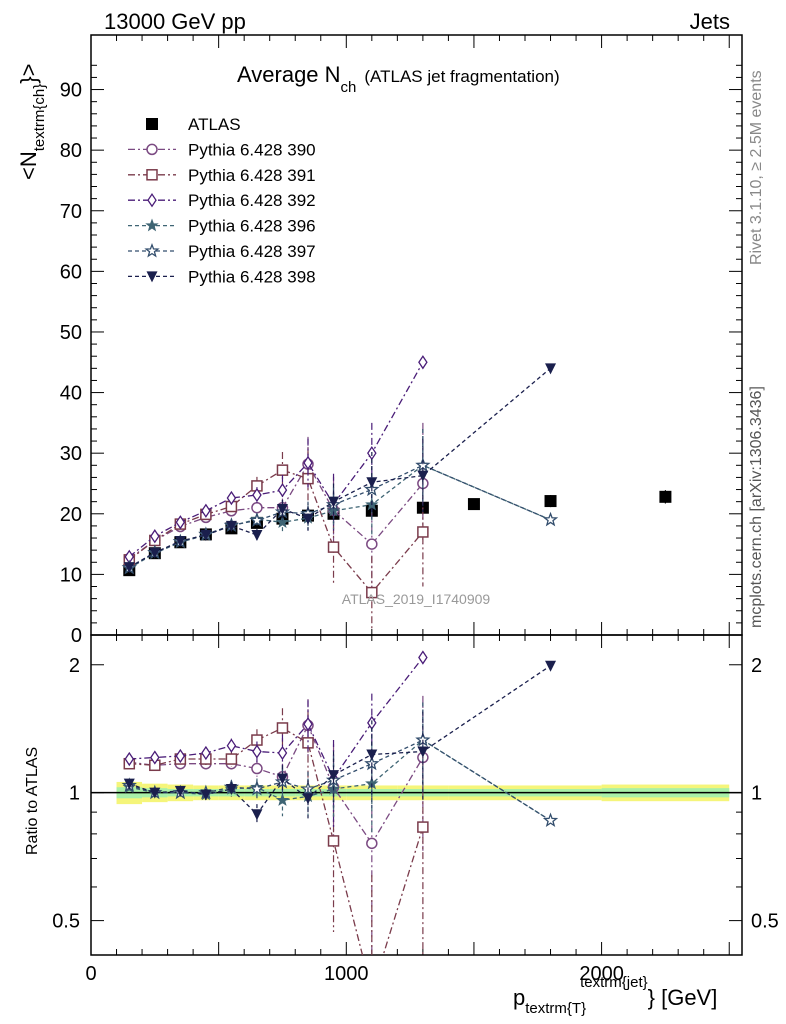 This screenshot has width=786, height=1024. I want to click on legend-label: Pythia 6.428 391, so click(252, 175).